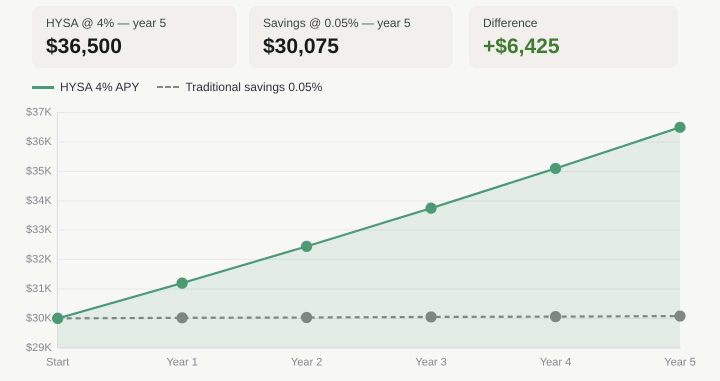 Image resolution: width=720 pixels, height=381 pixels. What do you see at coordinates (431, 362) in the screenshot?
I see `x-tick-label: Year 3` at bounding box center [431, 362].